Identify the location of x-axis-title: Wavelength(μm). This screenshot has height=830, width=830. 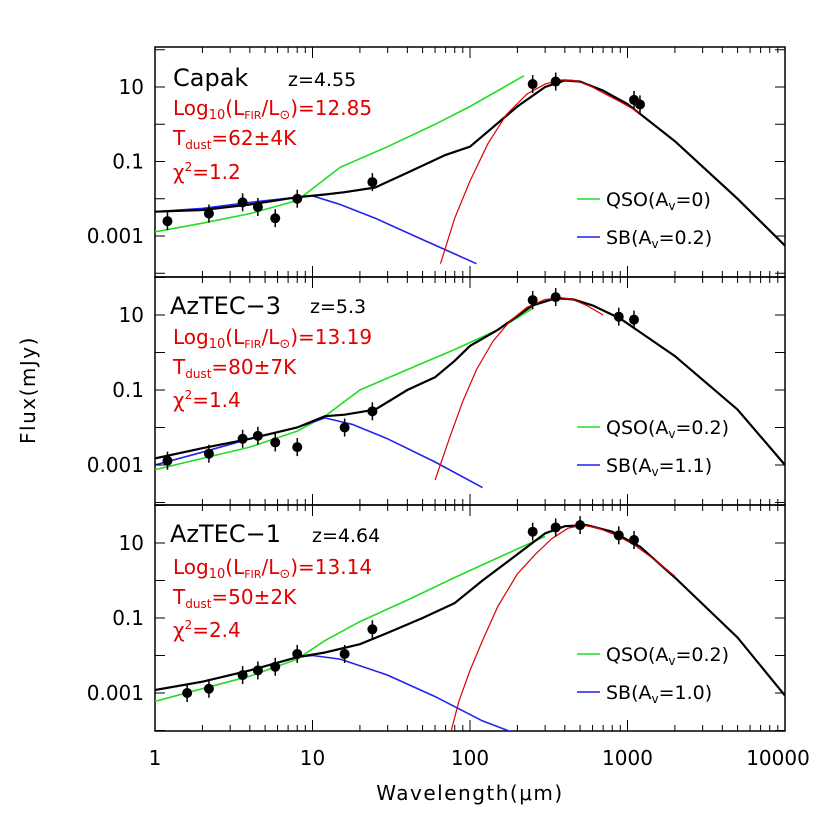
(469, 793).